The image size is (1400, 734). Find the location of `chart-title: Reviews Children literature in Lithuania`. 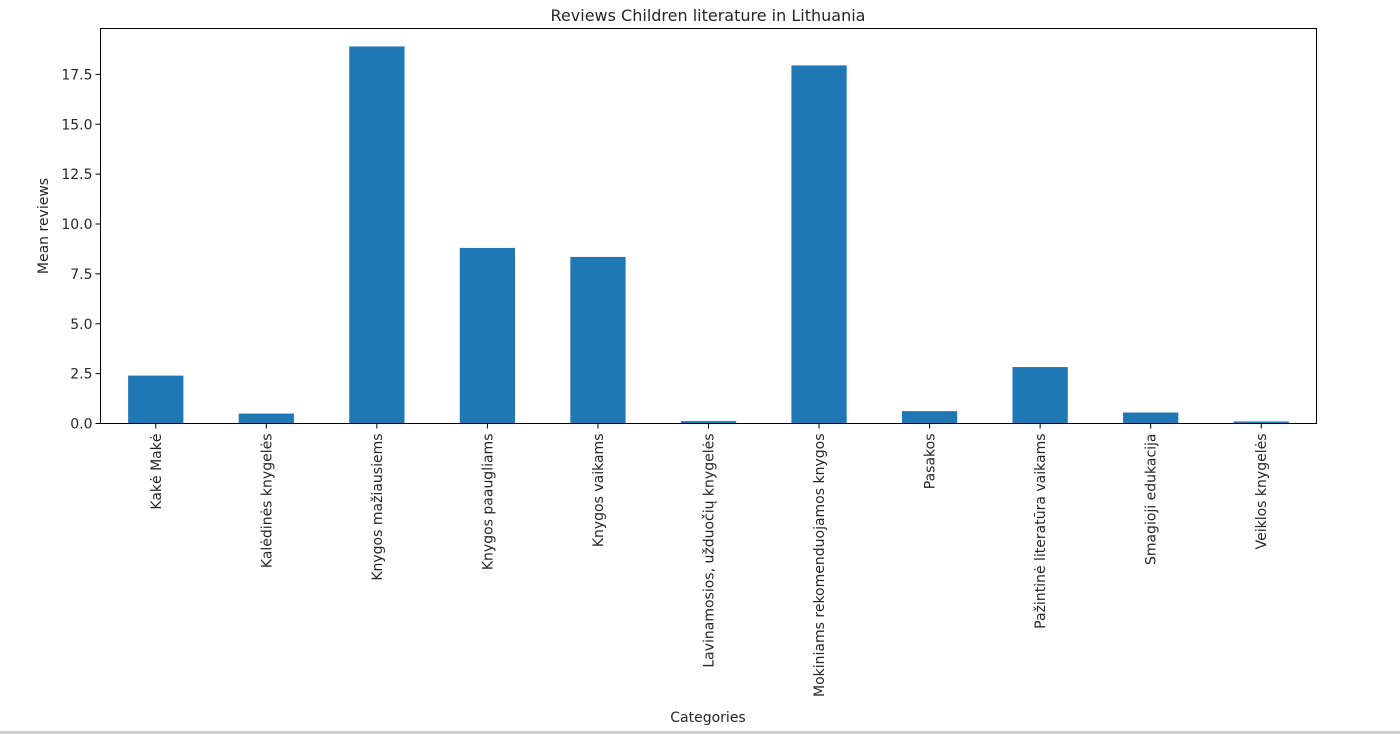

chart-title: Reviews Children literature in Lithuania is located at coordinates (708, 15).